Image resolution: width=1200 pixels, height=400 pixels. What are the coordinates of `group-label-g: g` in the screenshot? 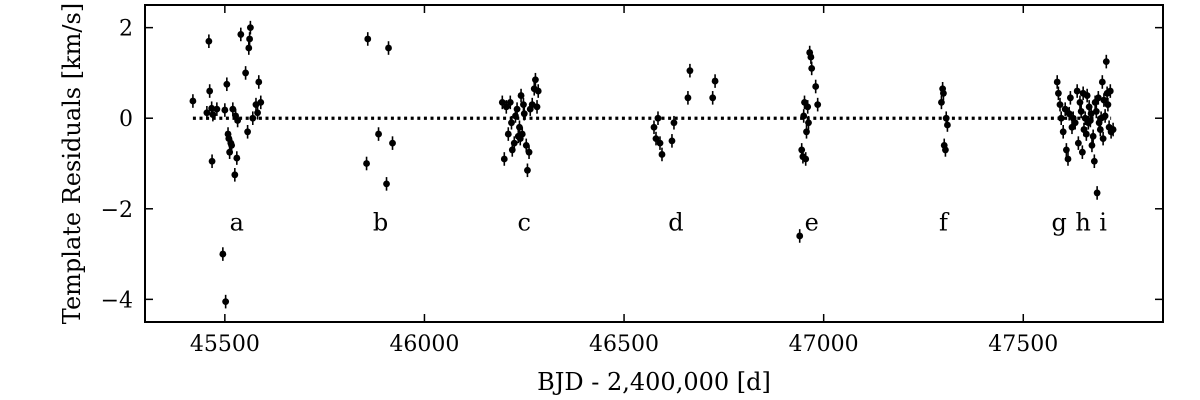 It's located at (1059, 222).